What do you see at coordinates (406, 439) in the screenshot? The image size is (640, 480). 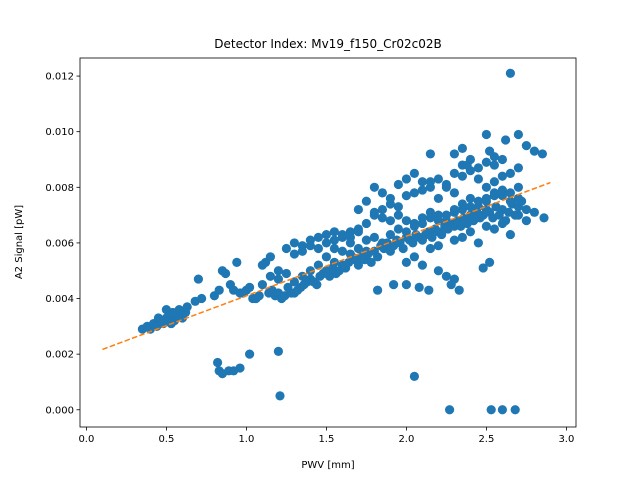 I see `x-tick-label: 2.0` at bounding box center [406, 439].